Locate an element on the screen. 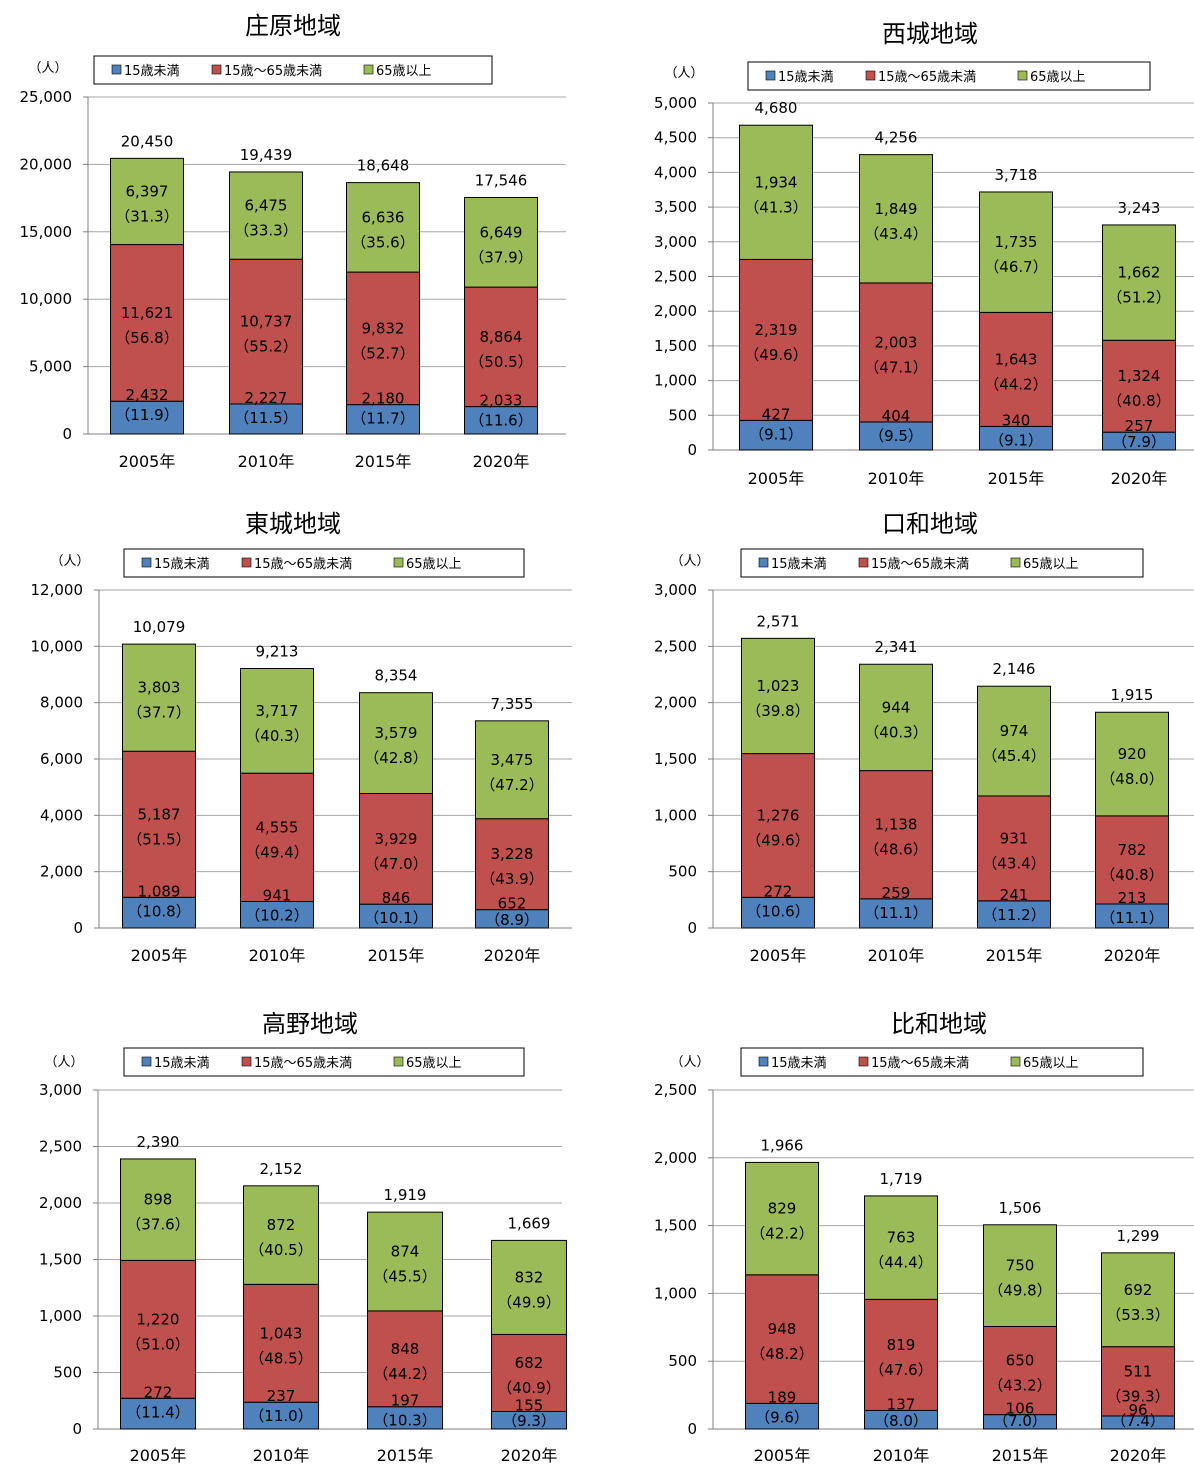 The image size is (1194, 1465). data-label-working-value: 1,276 is located at coordinates (778, 815).